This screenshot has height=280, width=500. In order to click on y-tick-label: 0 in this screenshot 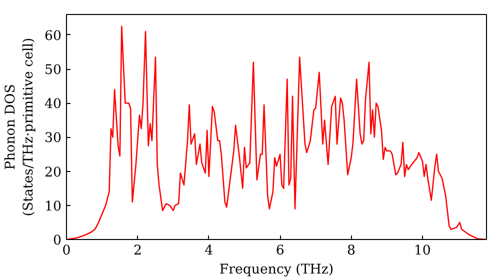, I will do `click(57, 241)`.